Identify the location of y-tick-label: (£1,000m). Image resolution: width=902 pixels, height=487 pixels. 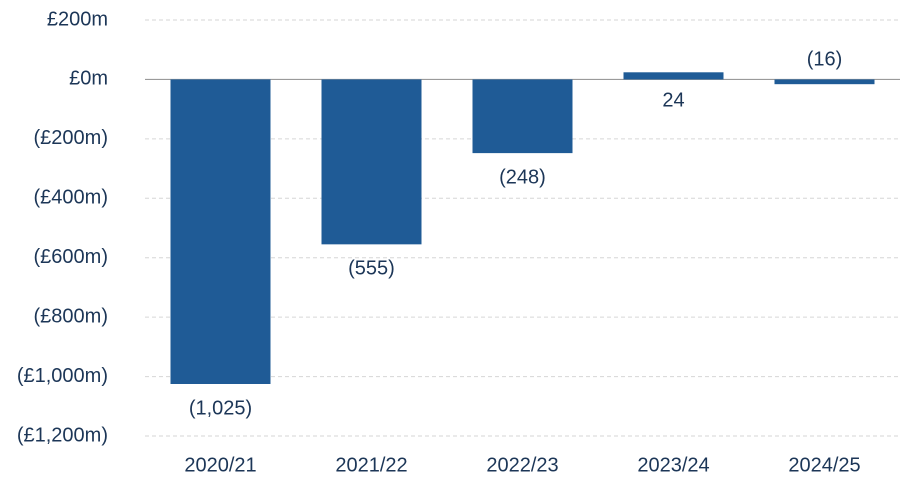
(62, 376).